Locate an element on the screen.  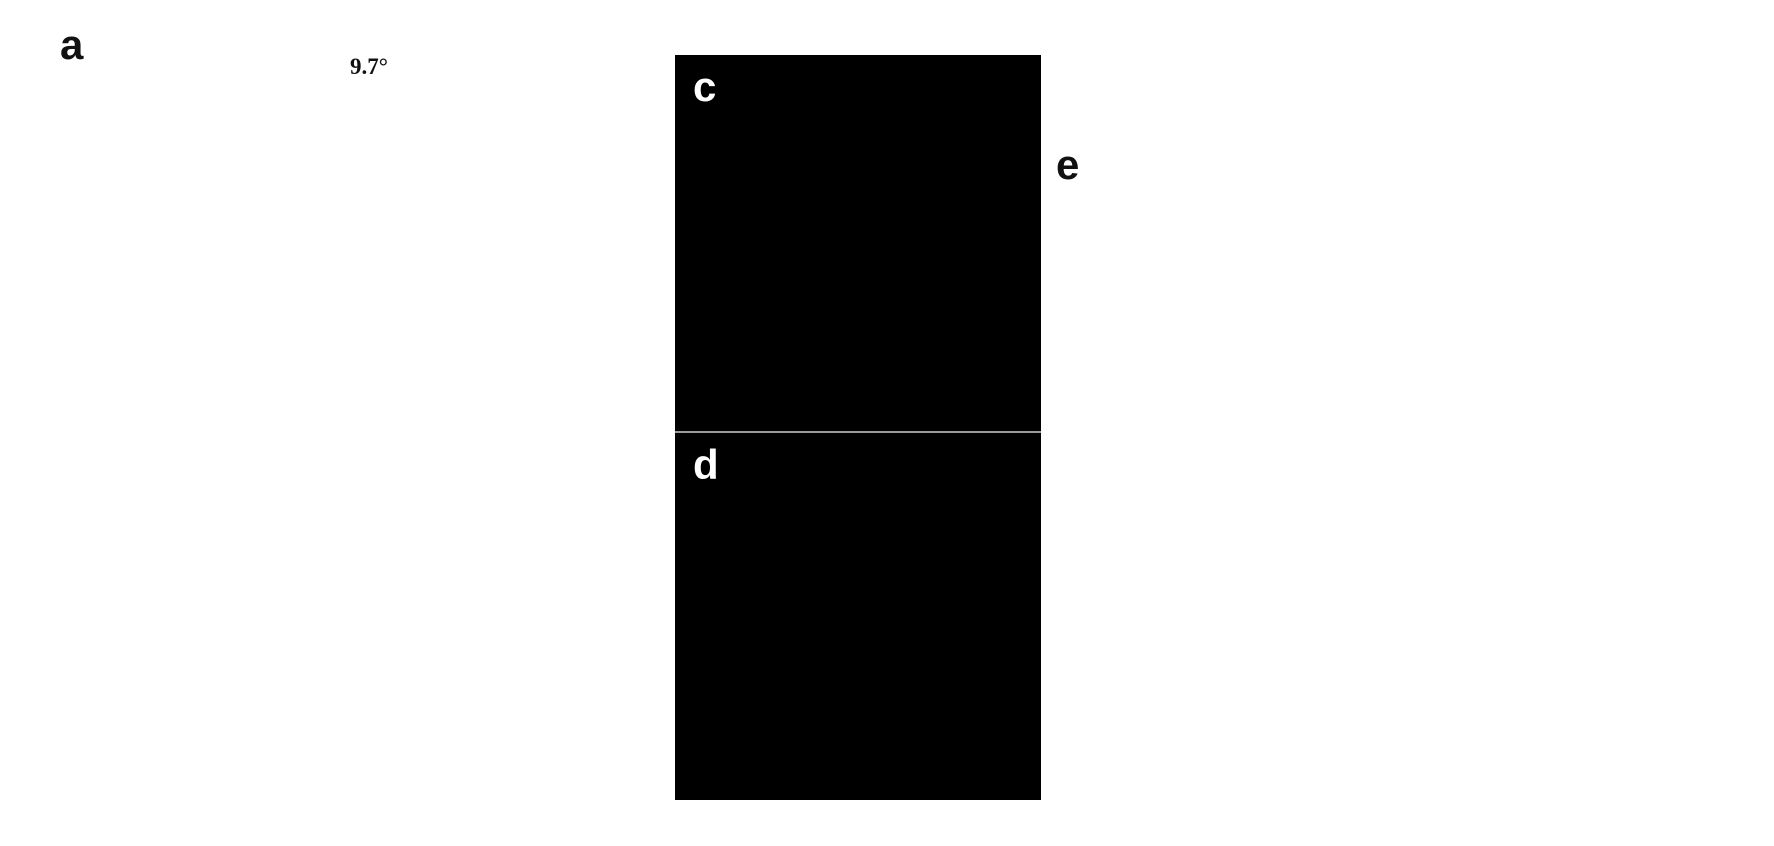
panel-d-ctf-diagnostic-image is located at coordinates (858, 616).